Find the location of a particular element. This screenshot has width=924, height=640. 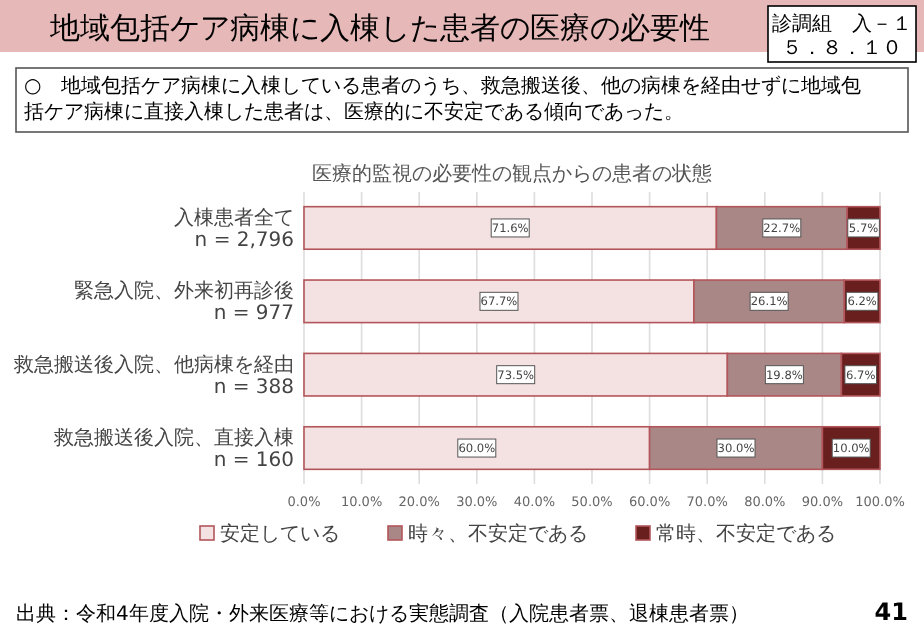

text: ○ 地域包括ケア病棟に入棟している患者のうち、救急搬送後、他の病棟を経由せずに地域包括ケア病棟に直接入棟した患者は、医療的に不安定である傾向であった。 is located at coordinates (443, 99).